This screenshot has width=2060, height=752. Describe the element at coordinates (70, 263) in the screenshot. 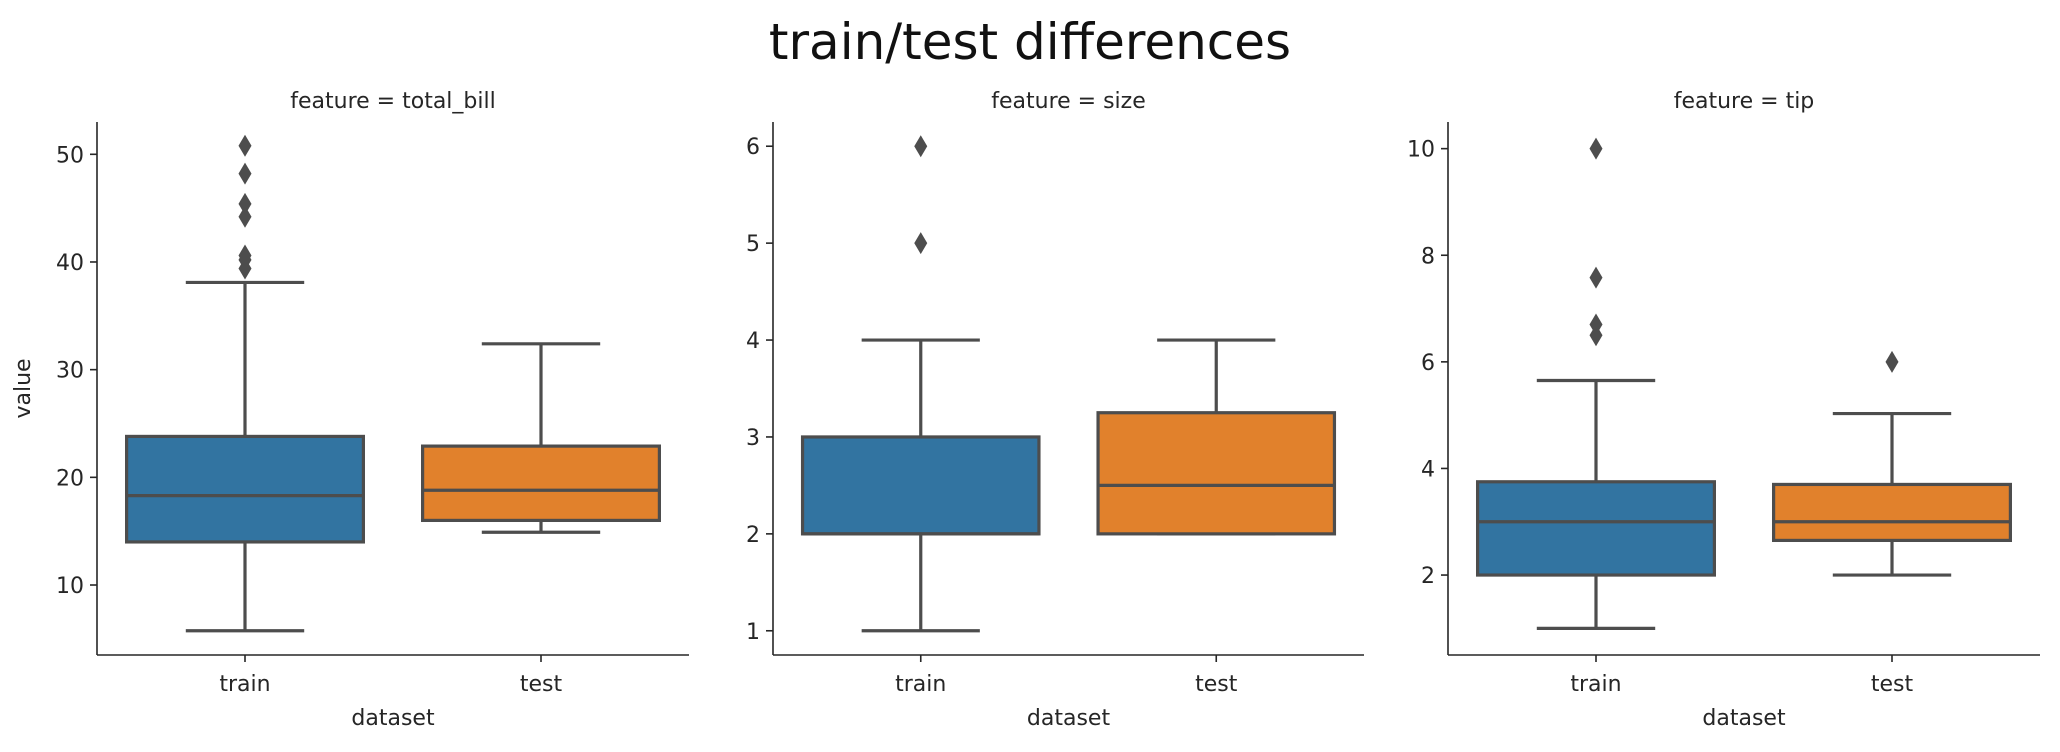

I see `y-tick-label: 40` at that location.